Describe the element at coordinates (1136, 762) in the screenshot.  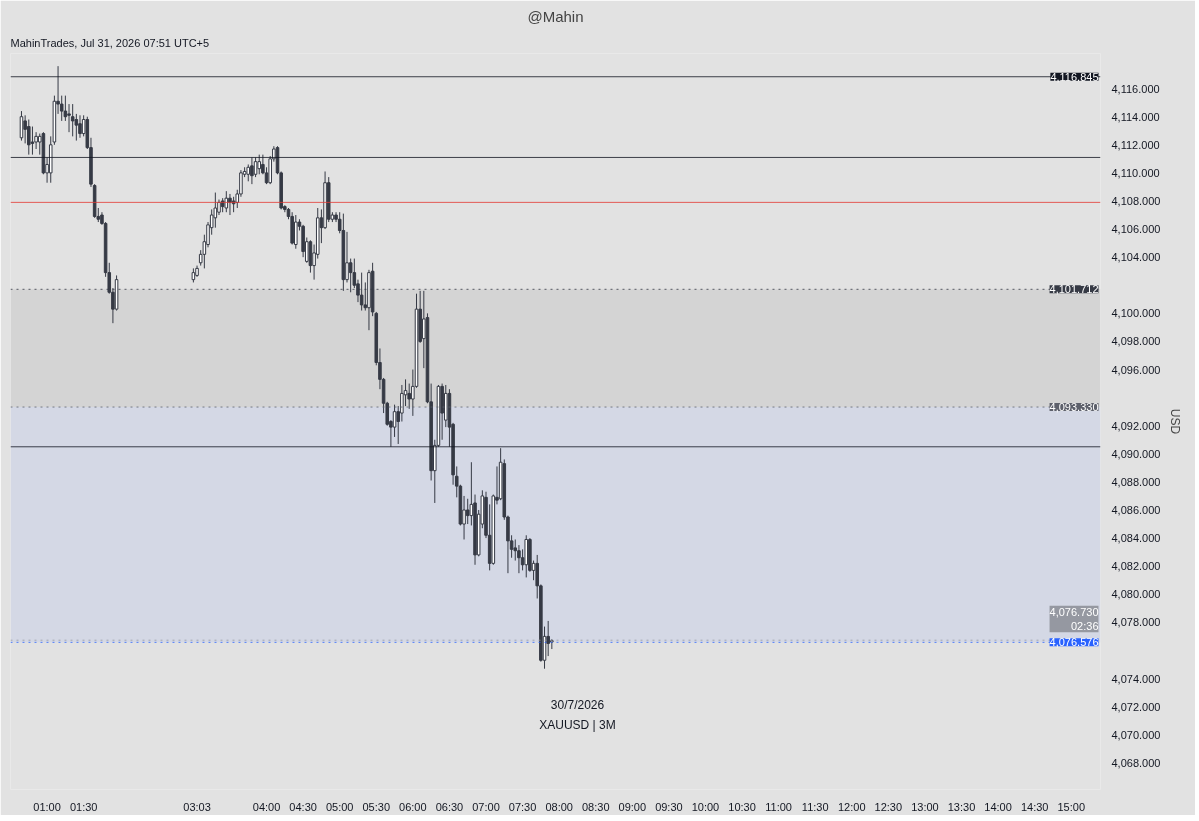
I see `y-tick-label: 4,068.000` at that location.